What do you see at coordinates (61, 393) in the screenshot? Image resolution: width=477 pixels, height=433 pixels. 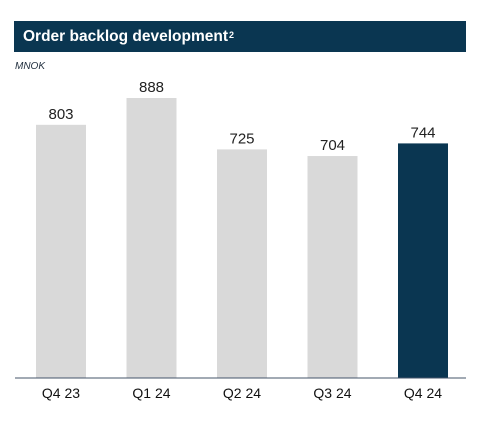 I see `category-label: Q4 23` at bounding box center [61, 393].